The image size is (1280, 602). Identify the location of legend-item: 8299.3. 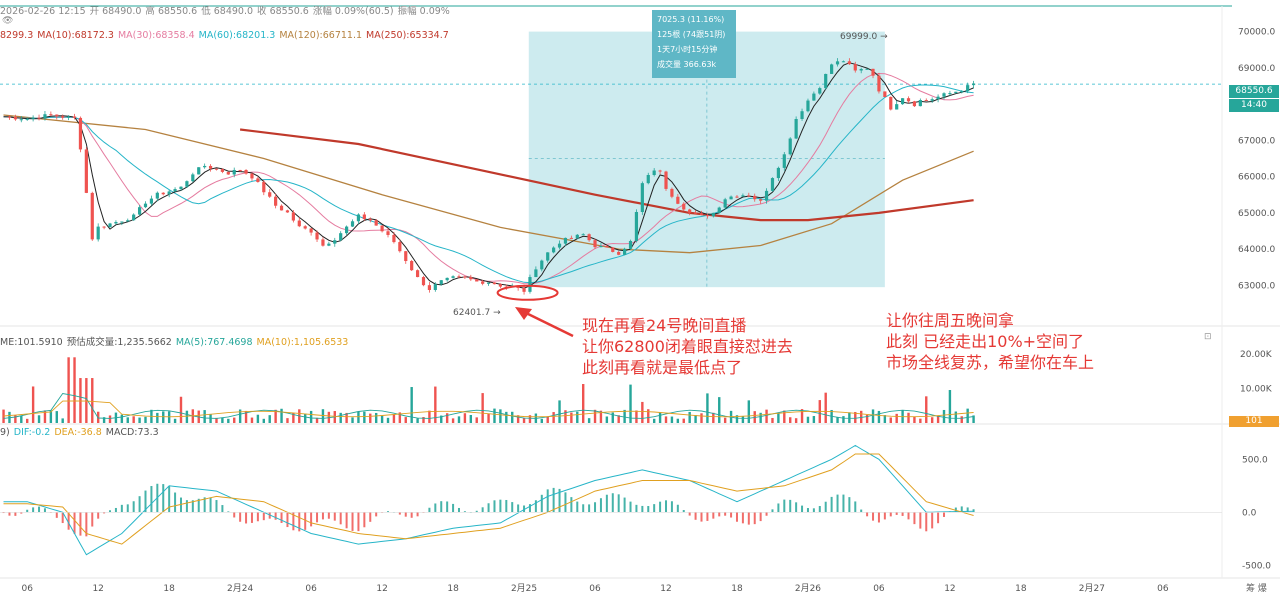
(17, 35).